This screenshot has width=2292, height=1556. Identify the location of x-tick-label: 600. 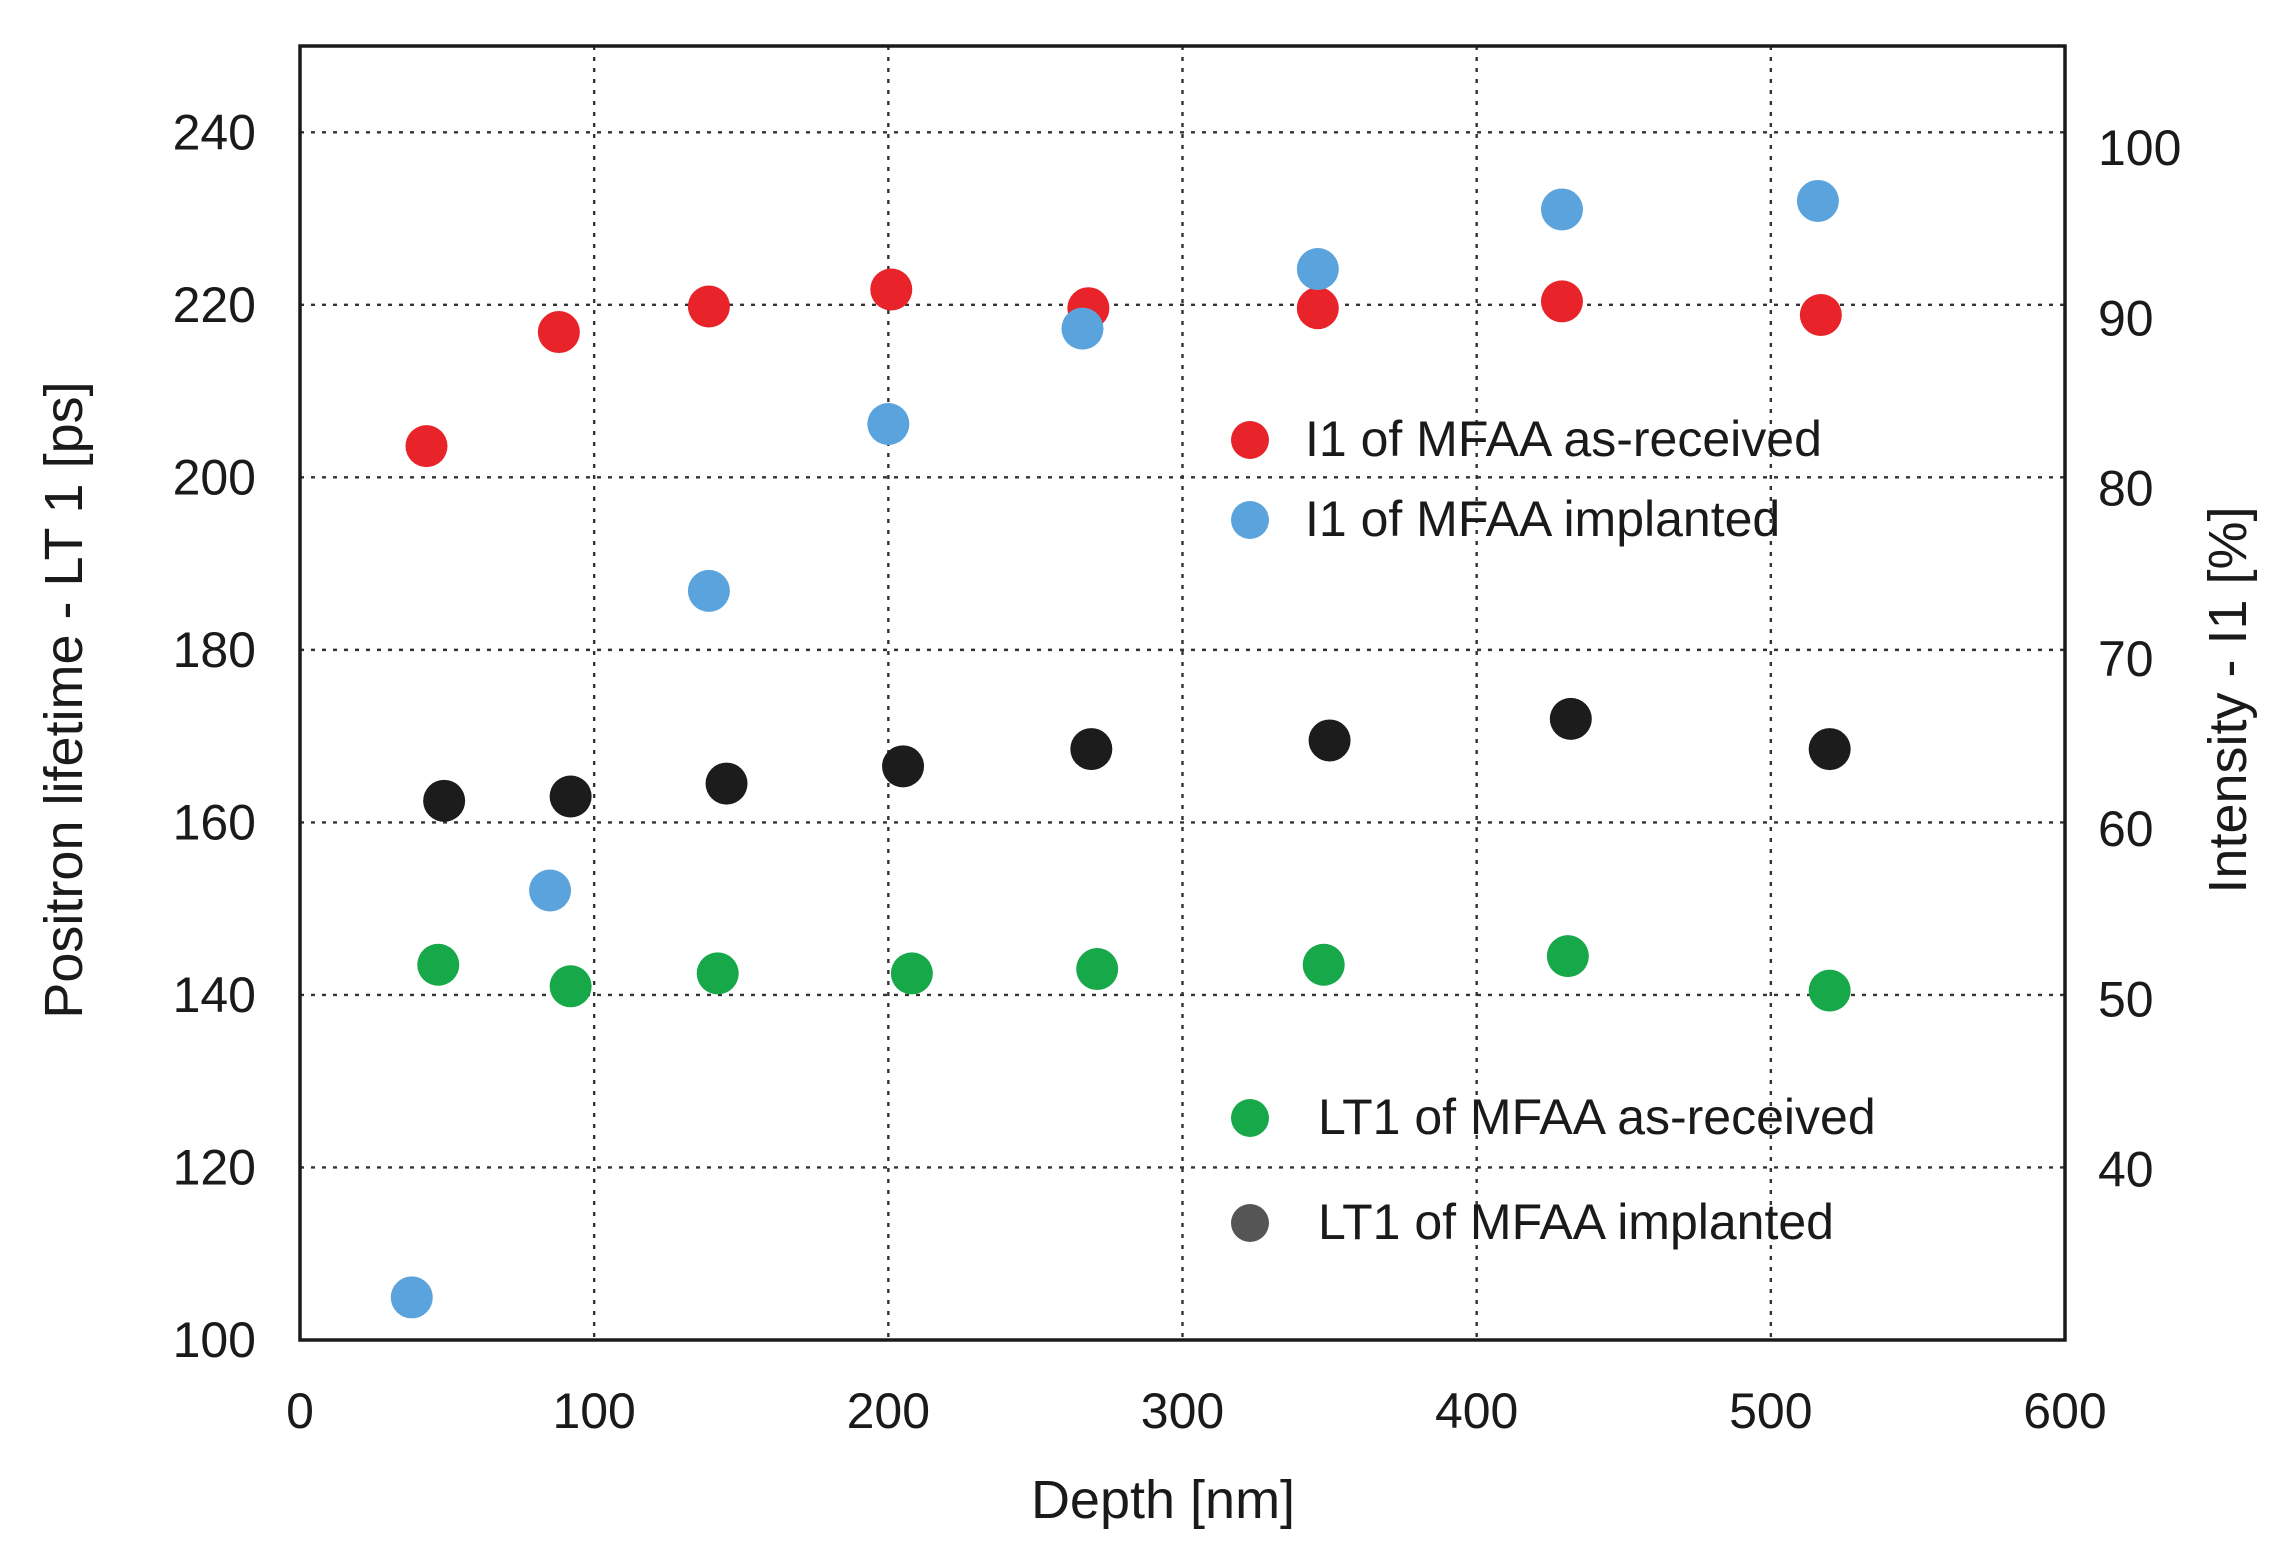
(2064, 1411).